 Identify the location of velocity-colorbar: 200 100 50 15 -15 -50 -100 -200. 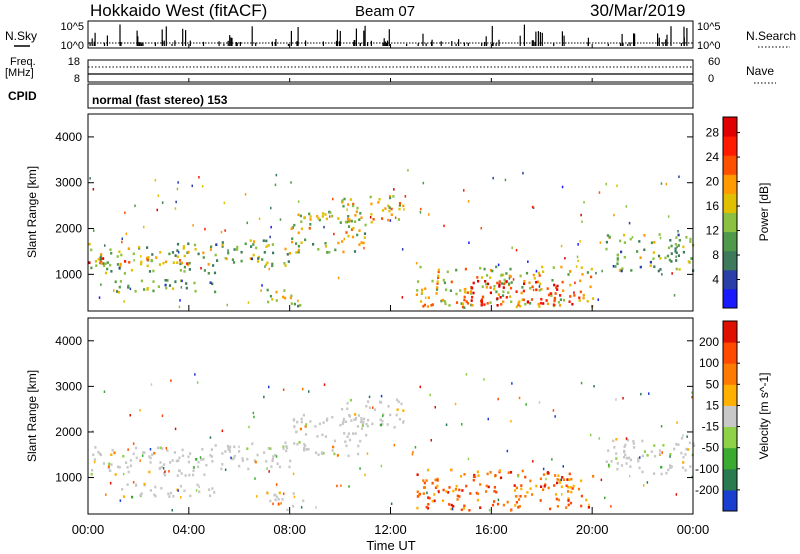
(717, 416).